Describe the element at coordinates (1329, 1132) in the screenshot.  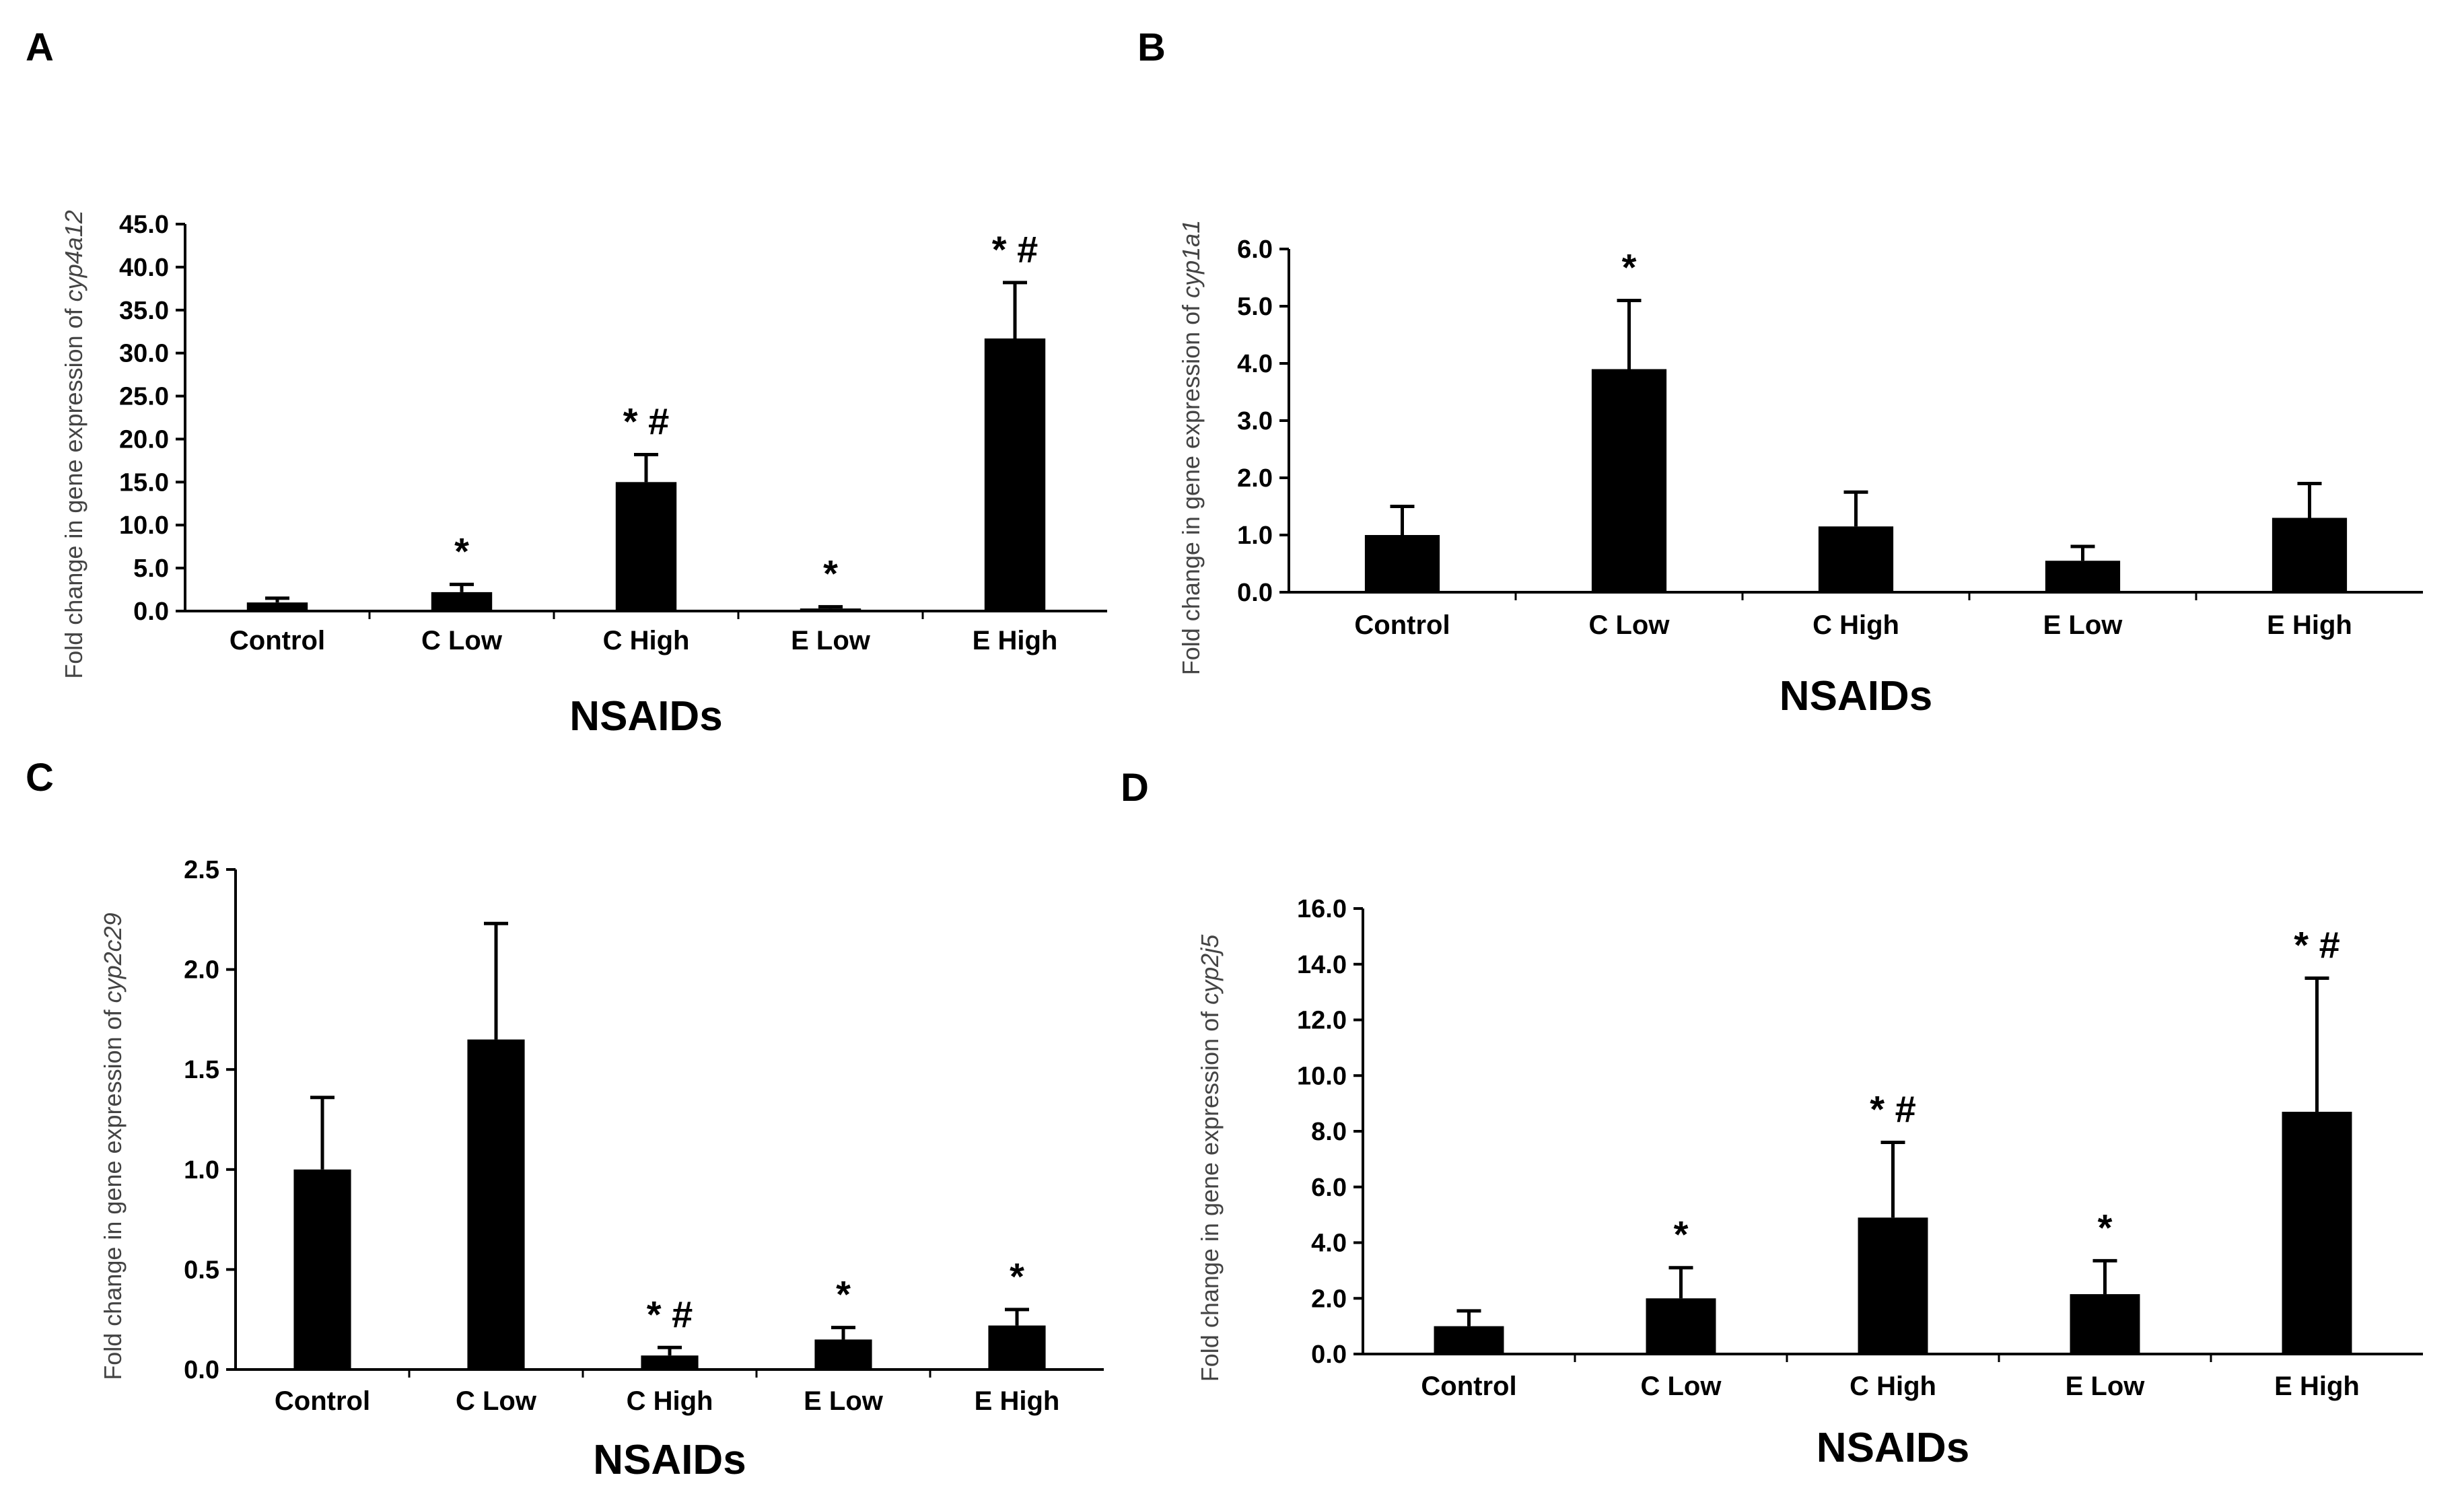
I see `y-tick-label: 8.0` at that location.